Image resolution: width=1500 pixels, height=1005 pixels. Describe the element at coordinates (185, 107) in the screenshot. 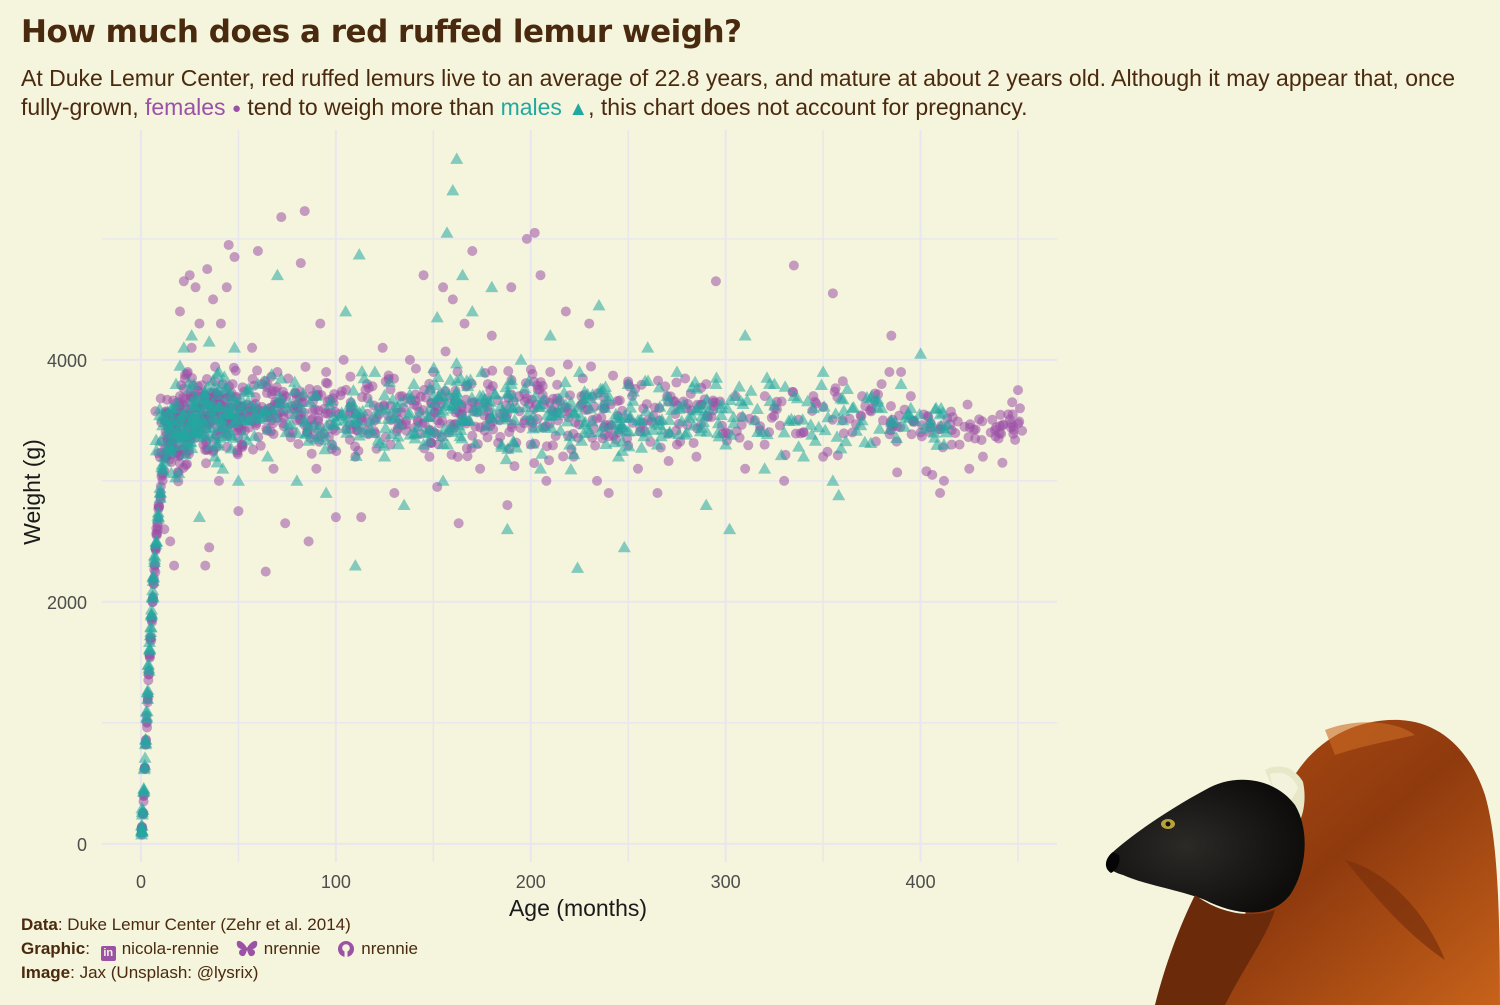

I see `females-label: females` at that location.